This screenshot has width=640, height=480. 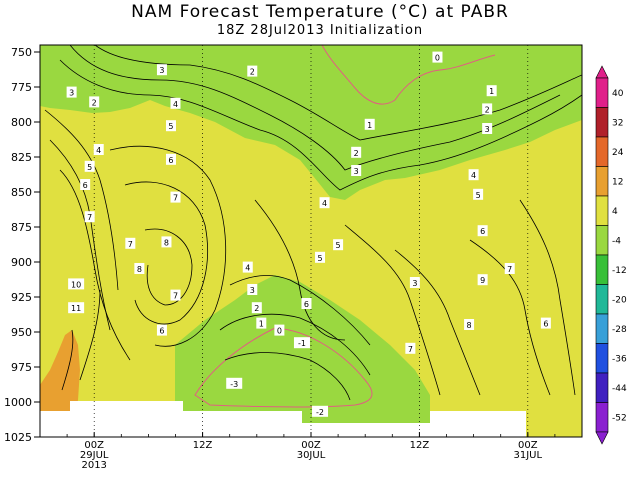 What do you see at coordinates (21, 262) in the screenshot?
I see `y-tick-label: 900` at bounding box center [21, 262].